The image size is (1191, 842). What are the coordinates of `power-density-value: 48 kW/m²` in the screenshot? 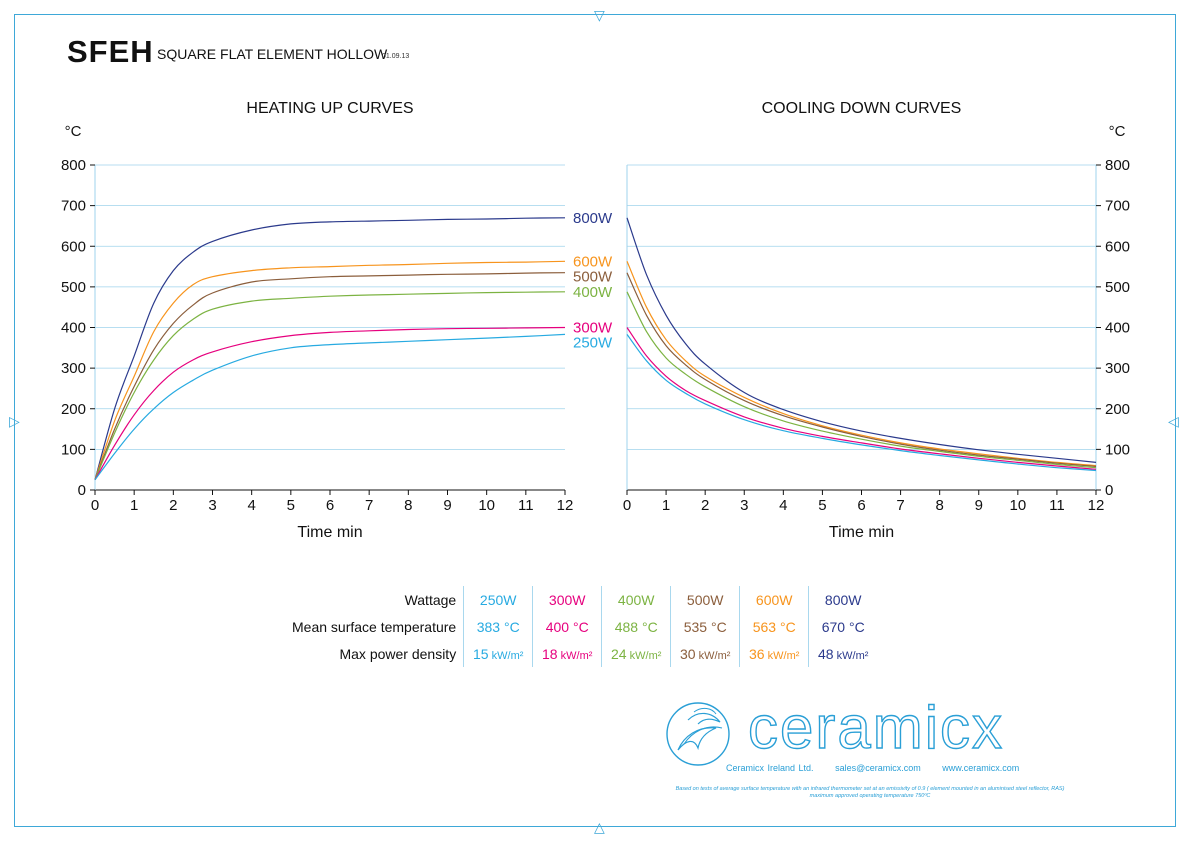 It's located at (843, 653).